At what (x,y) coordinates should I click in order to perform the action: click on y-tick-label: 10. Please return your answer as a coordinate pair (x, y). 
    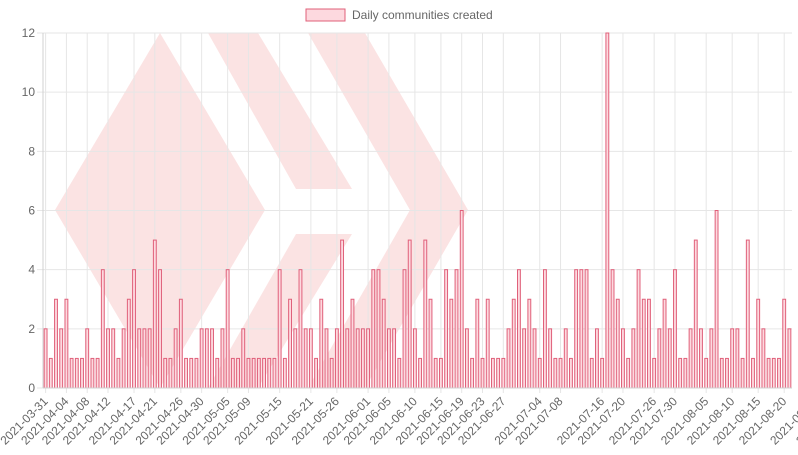
    Looking at the image, I should click on (29, 92).